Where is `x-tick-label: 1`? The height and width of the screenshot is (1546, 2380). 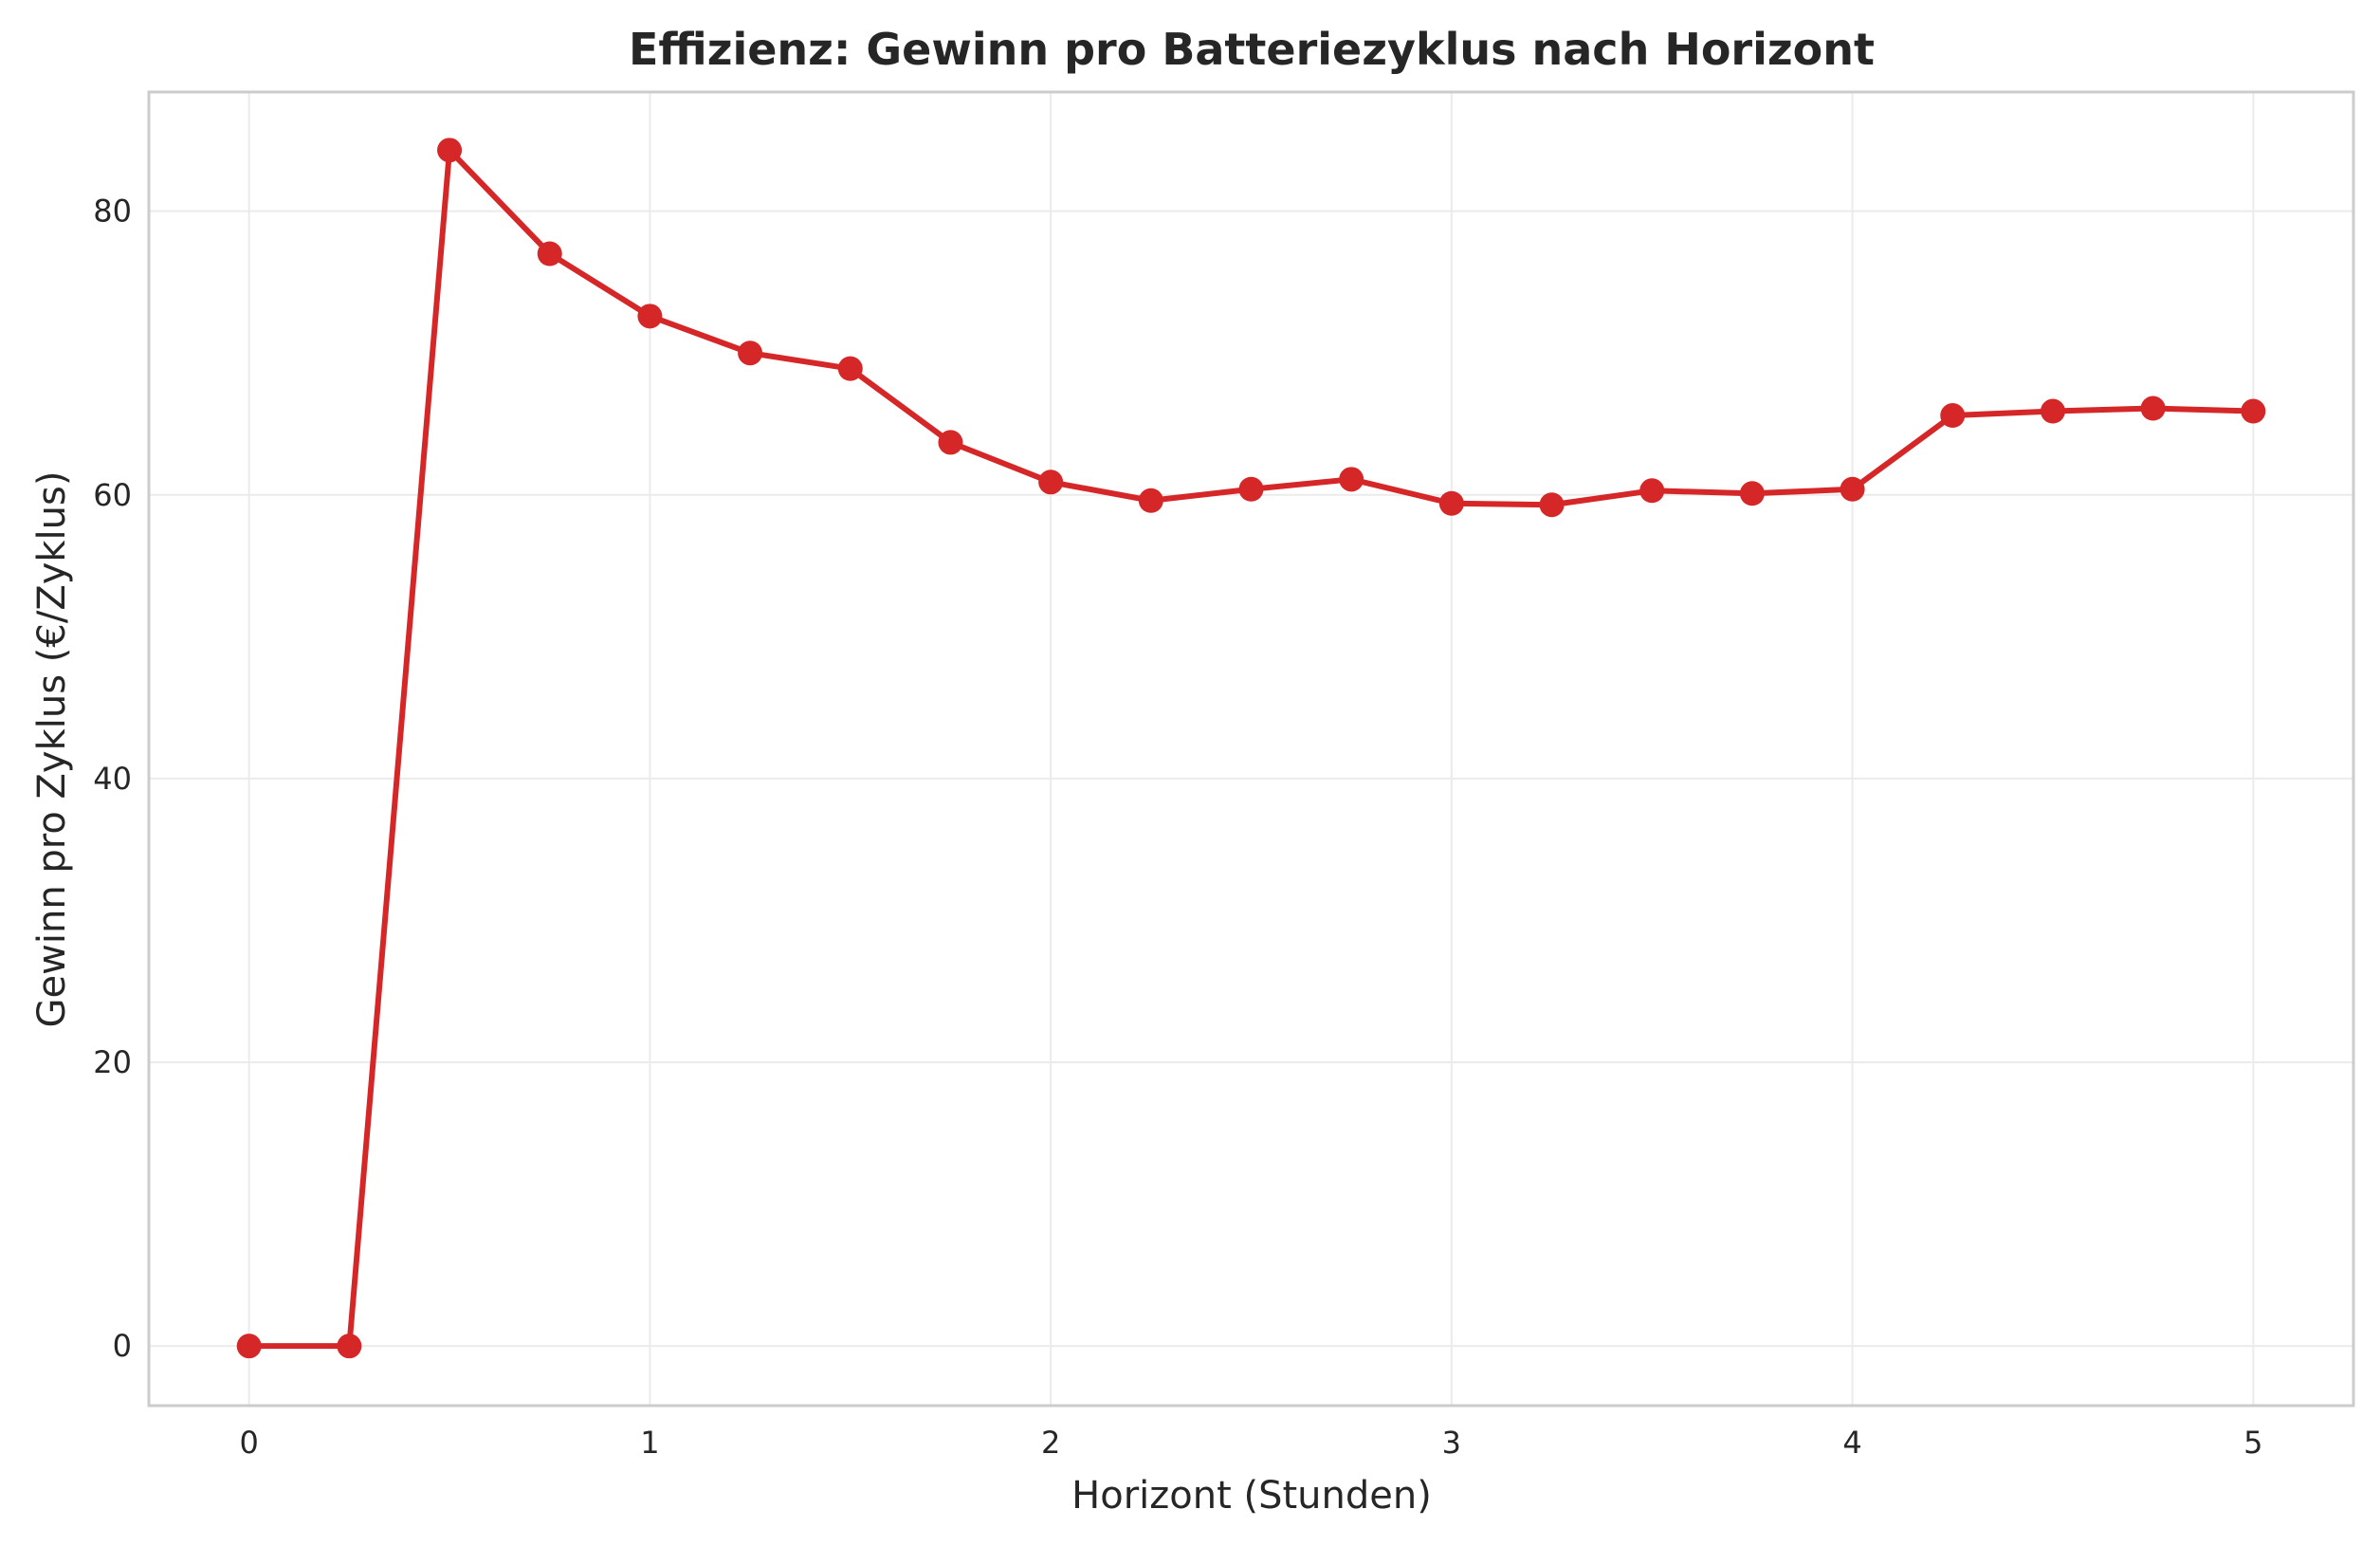
x-tick-label: 1 is located at coordinates (649, 1443).